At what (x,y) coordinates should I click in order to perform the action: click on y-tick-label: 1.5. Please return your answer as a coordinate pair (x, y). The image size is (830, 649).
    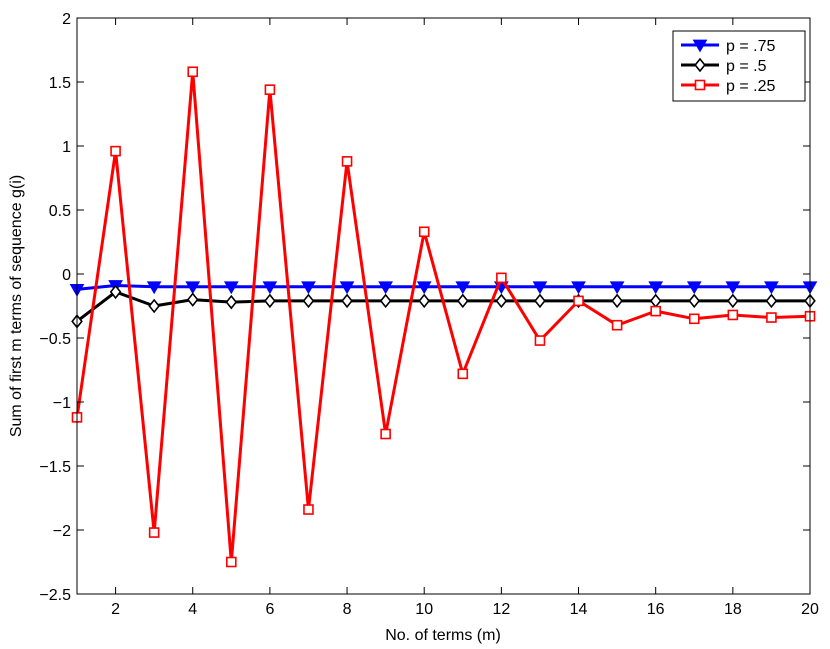
    Looking at the image, I should click on (60, 83).